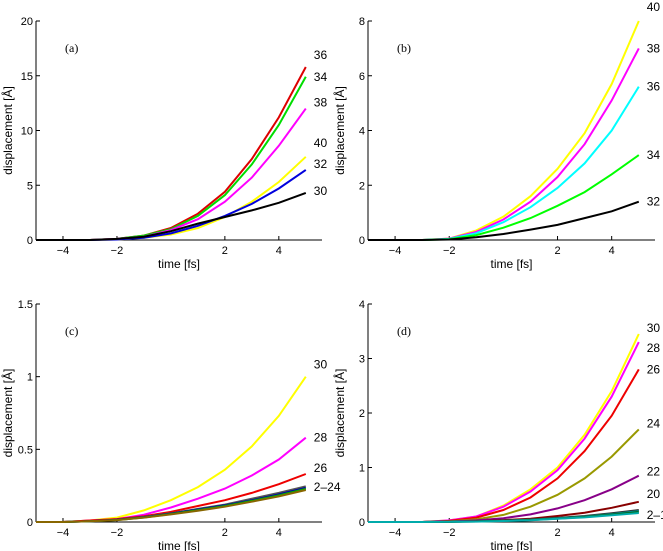 Image resolution: width=663 pixels, height=551 pixels. Describe the element at coordinates (25, 305) in the screenshot. I see `y-tick-label: 1.5` at that location.